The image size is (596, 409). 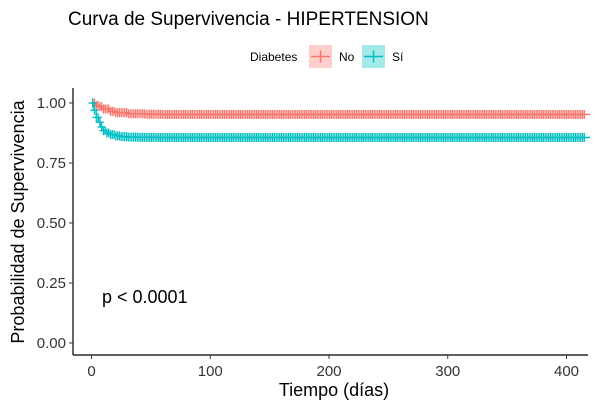 I want to click on x-tick-label: 200, so click(x=328, y=371).